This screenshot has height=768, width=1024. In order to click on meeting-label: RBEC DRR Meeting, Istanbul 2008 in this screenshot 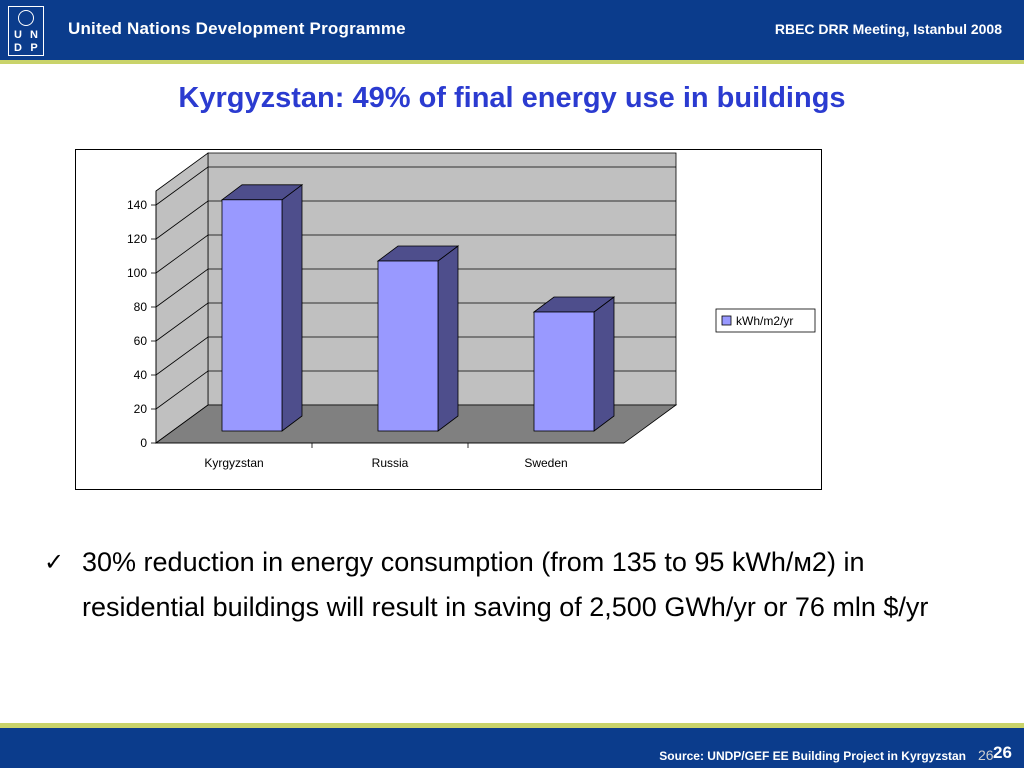, I will do `click(888, 29)`.